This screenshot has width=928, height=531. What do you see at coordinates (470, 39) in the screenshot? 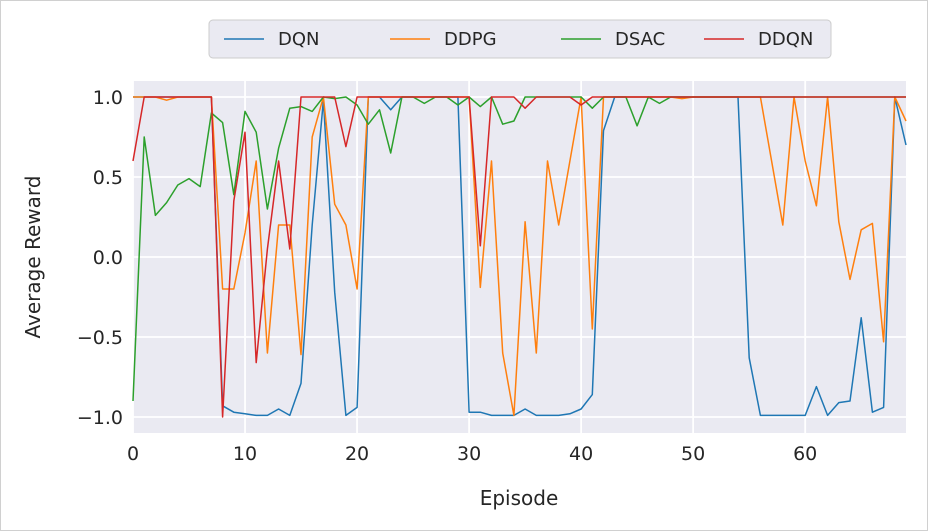
I see `legend-label-ddpg: DDPG` at bounding box center [470, 39].